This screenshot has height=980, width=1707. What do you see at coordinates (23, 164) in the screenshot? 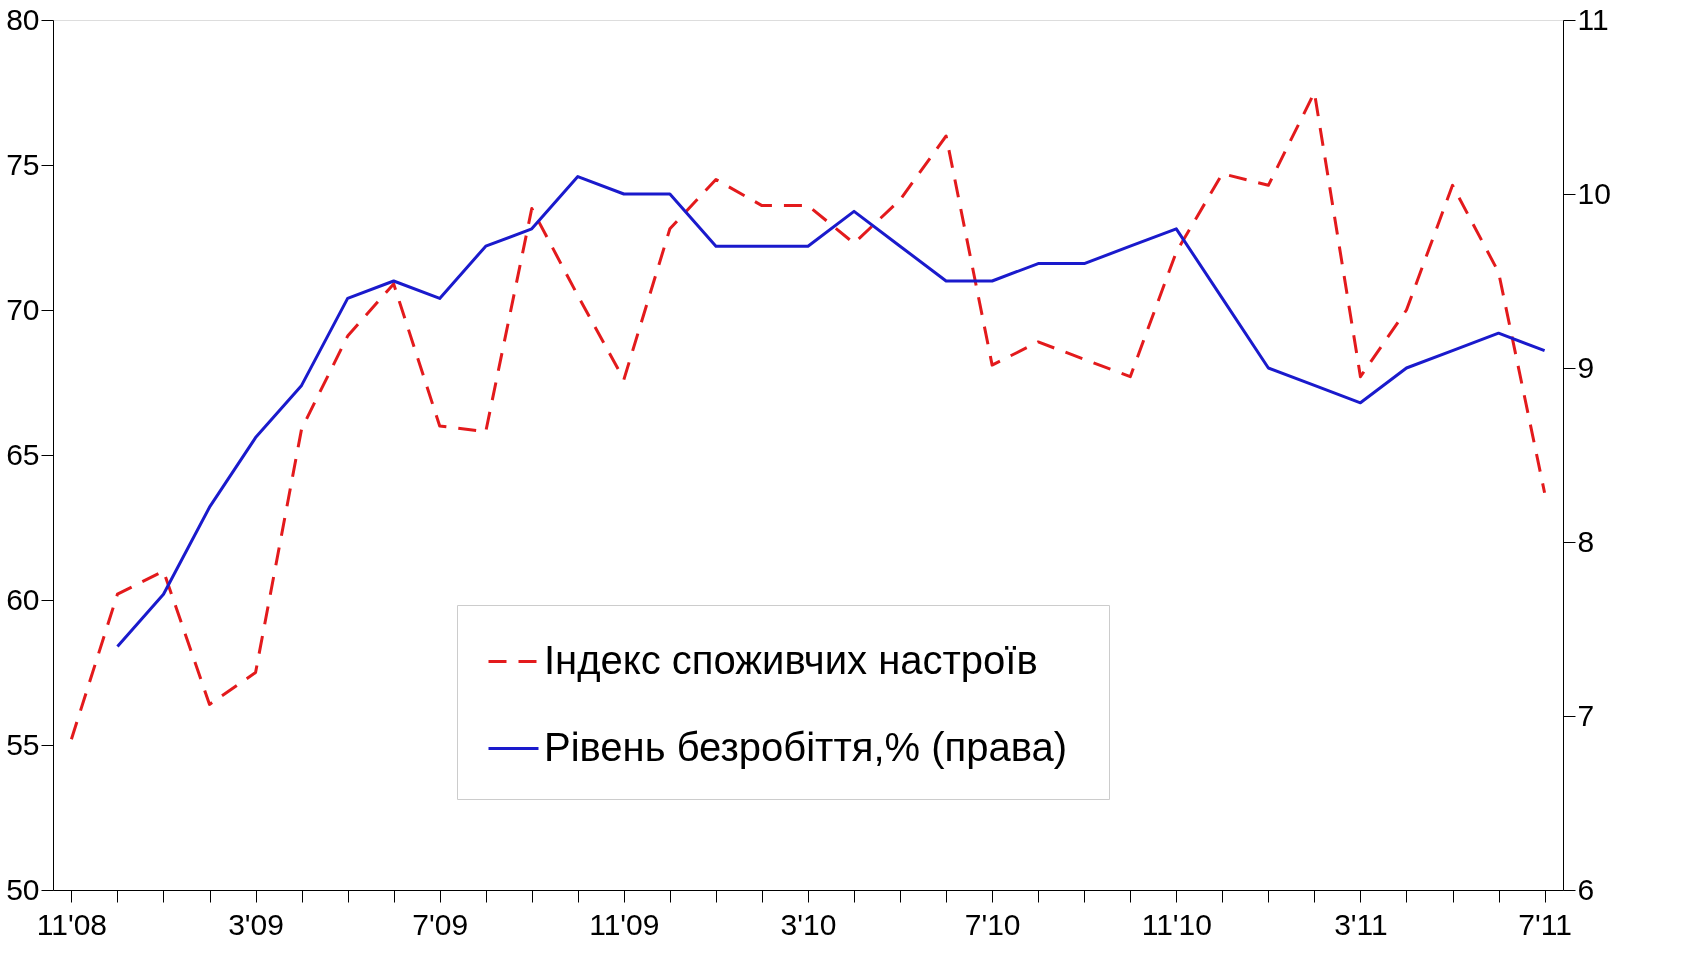
I see `y-tick-label: 75` at bounding box center [23, 164].